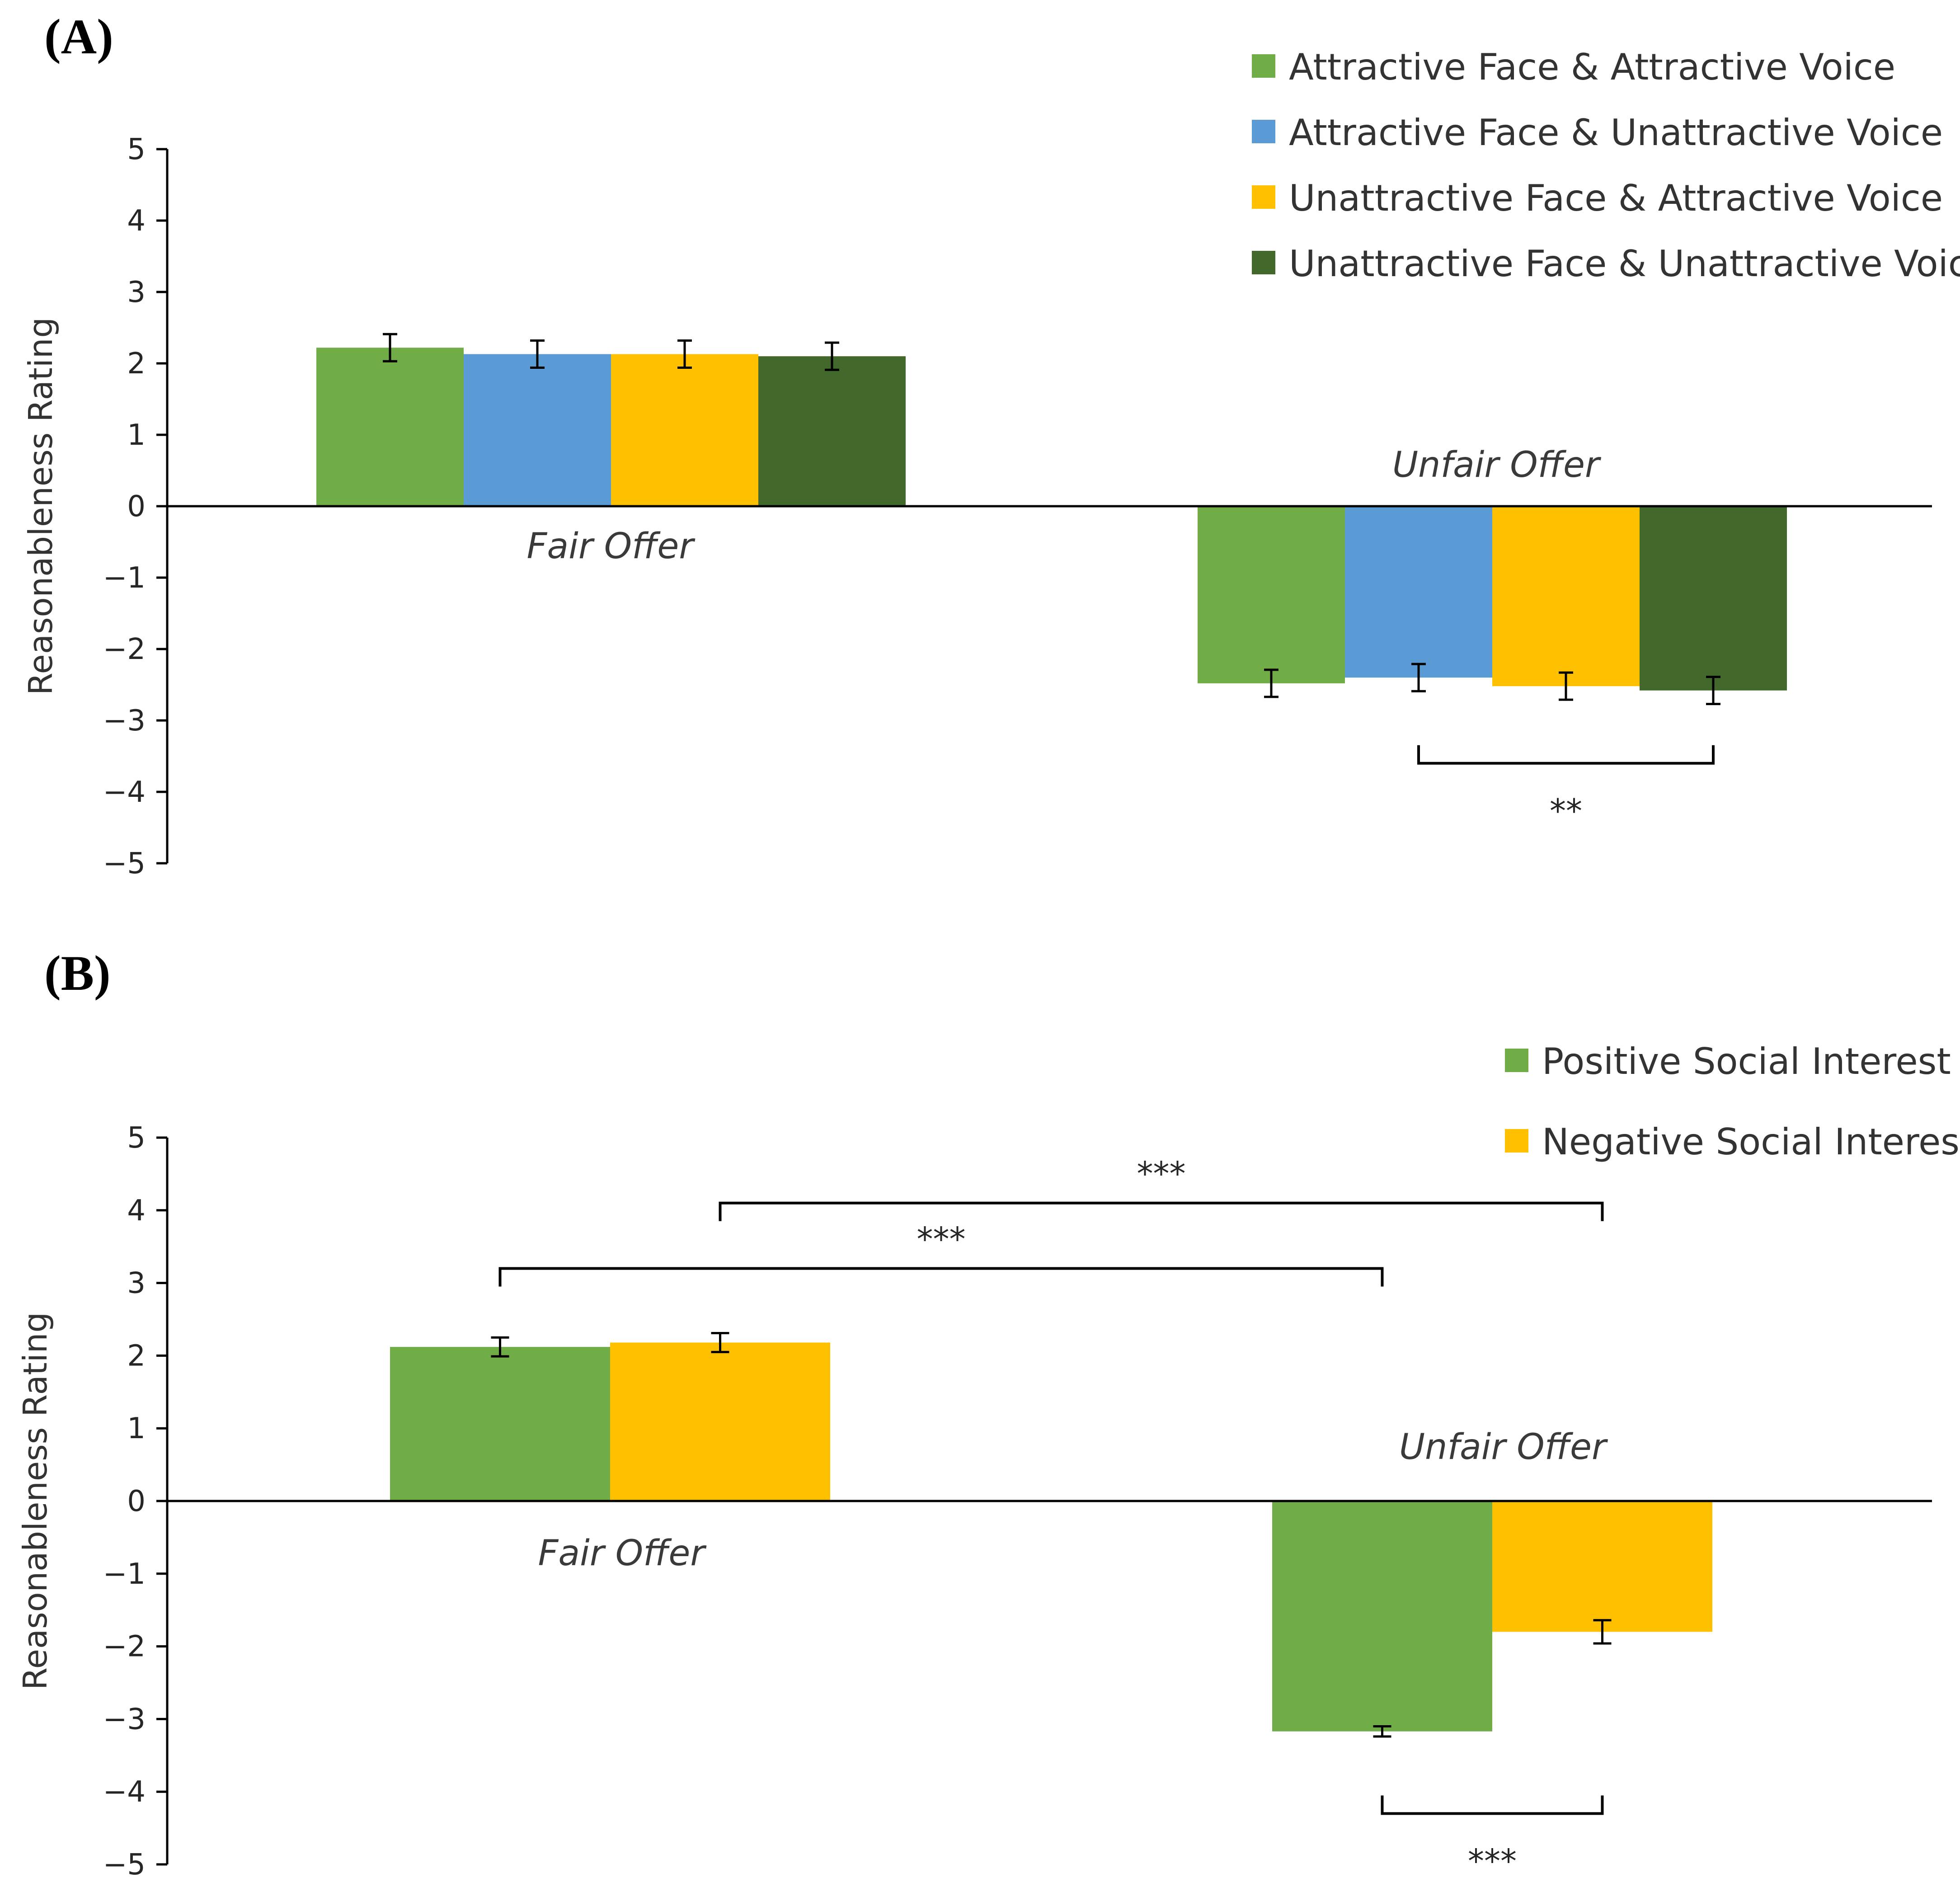 The image size is (1960, 1901). Describe the element at coordinates (1616, 133) in the screenshot. I see `legend-label: Attractive Face & Unattractive Voice` at that location.